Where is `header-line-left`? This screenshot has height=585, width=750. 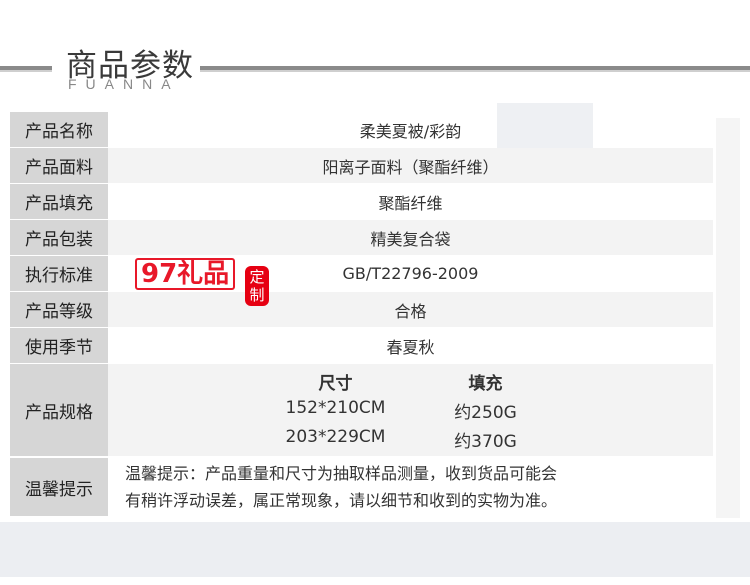 header-line-left is located at coordinates (26, 69).